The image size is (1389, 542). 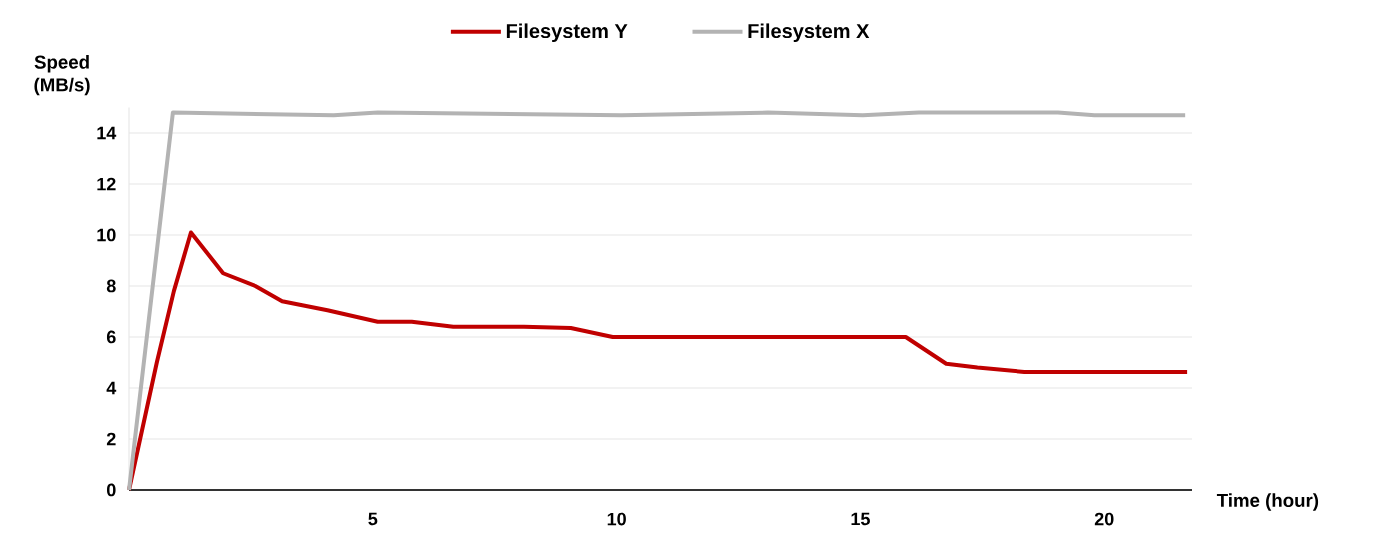 I want to click on y-tick-label: 2, so click(x=111, y=439).